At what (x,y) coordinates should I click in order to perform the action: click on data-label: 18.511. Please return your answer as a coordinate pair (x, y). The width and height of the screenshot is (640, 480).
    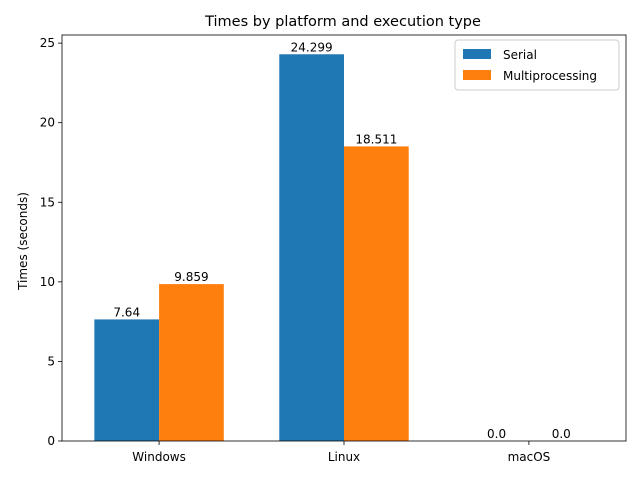
    Looking at the image, I should click on (376, 139).